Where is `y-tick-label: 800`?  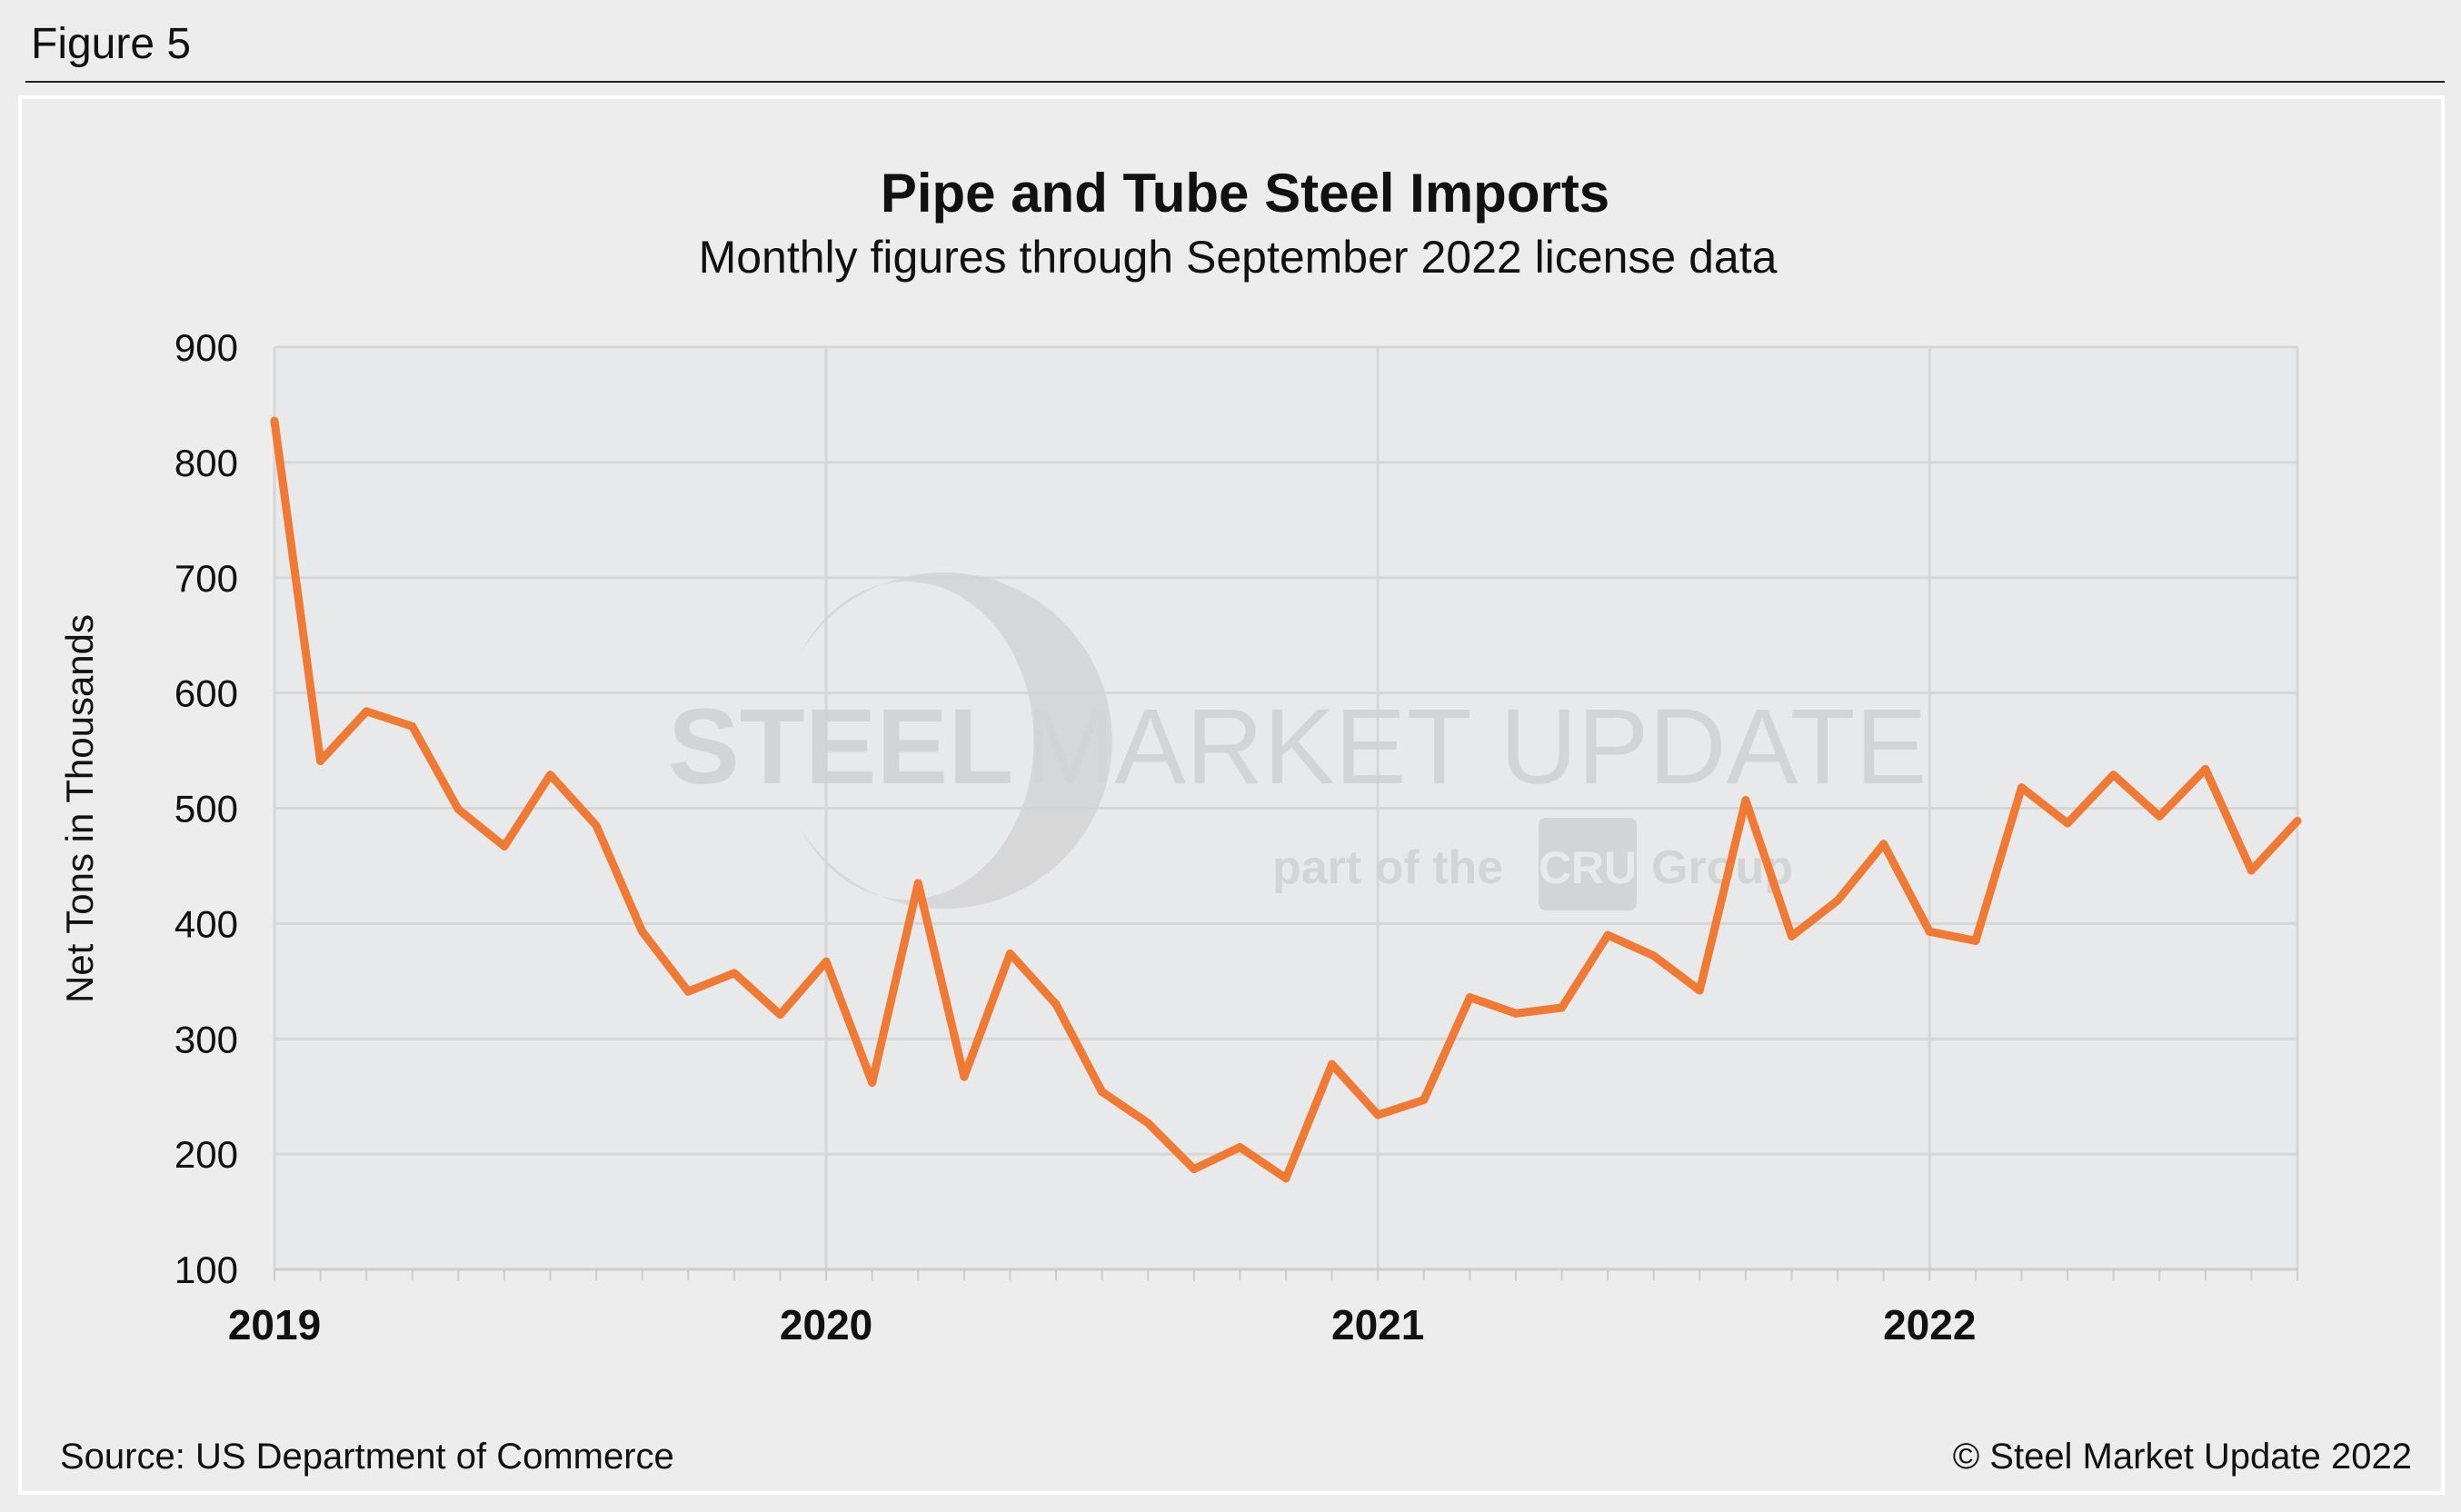 y-tick-label: 800 is located at coordinates (206, 463).